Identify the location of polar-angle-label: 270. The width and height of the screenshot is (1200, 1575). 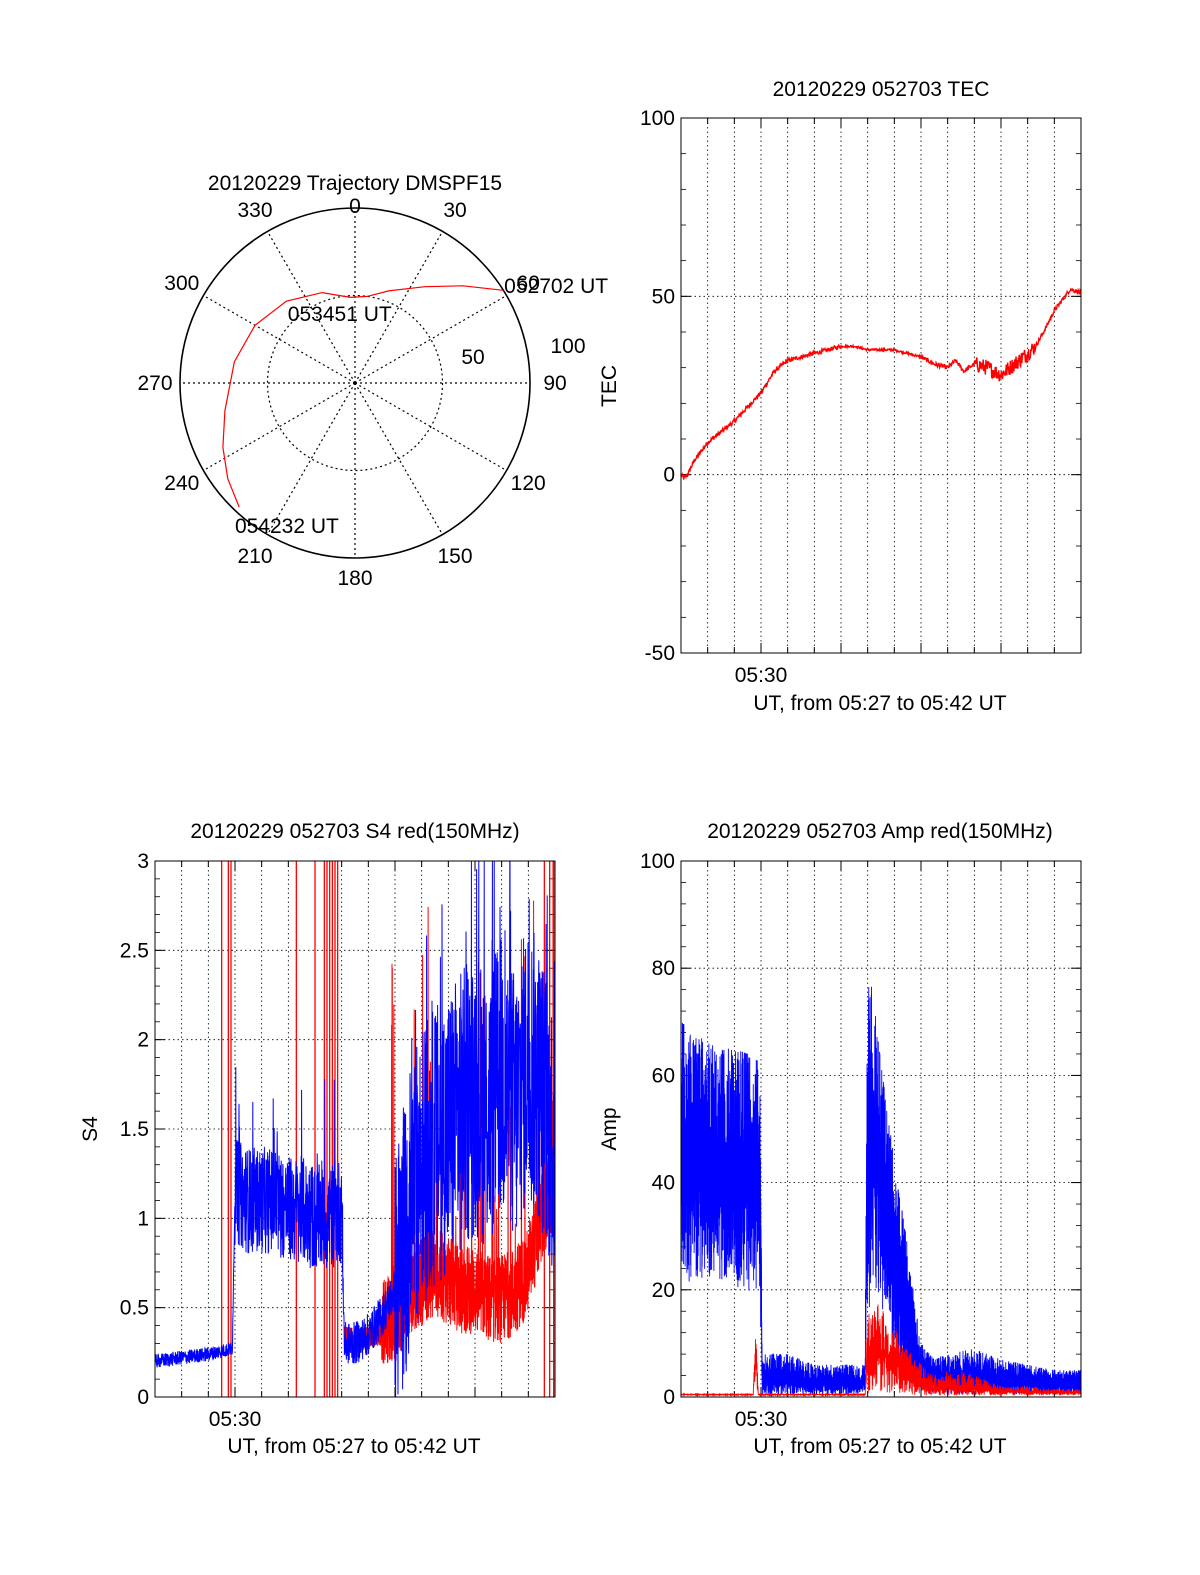
(154, 383).